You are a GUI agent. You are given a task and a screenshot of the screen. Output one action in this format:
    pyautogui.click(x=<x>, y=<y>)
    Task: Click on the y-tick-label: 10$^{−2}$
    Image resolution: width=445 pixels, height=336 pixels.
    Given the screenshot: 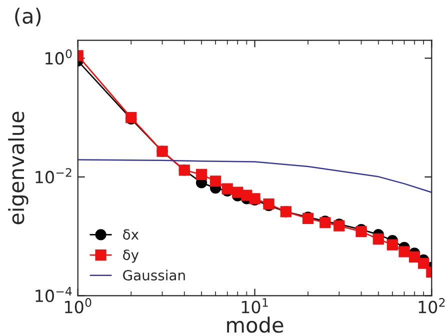 What is the action you would take?
    pyautogui.click(x=54, y=176)
    